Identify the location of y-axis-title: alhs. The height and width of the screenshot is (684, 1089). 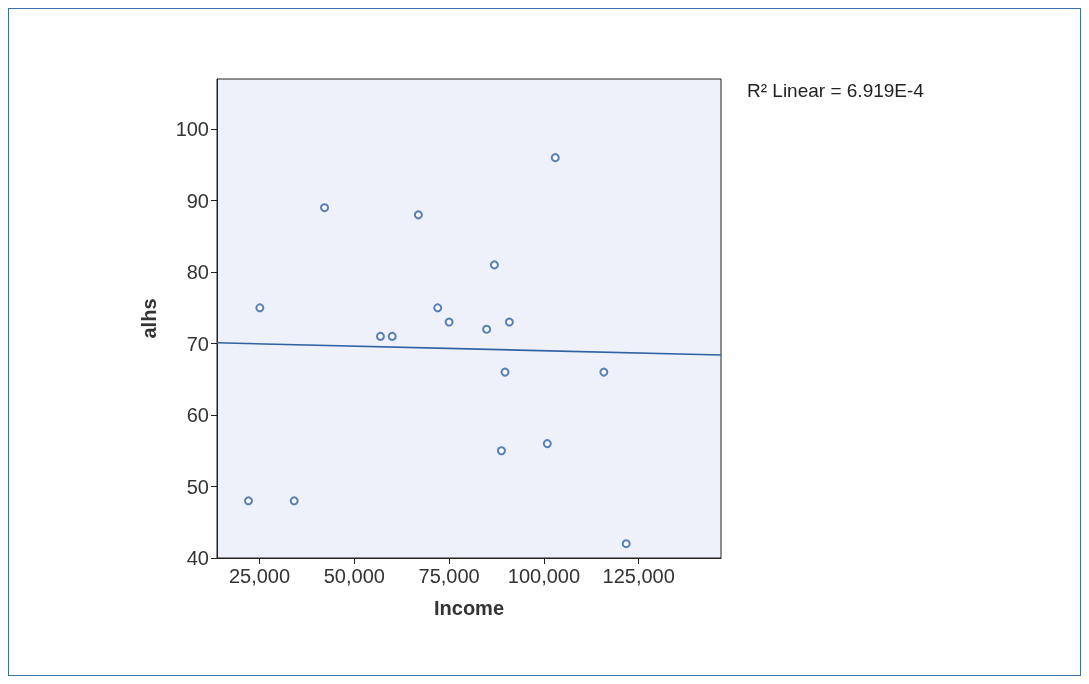
(149, 318).